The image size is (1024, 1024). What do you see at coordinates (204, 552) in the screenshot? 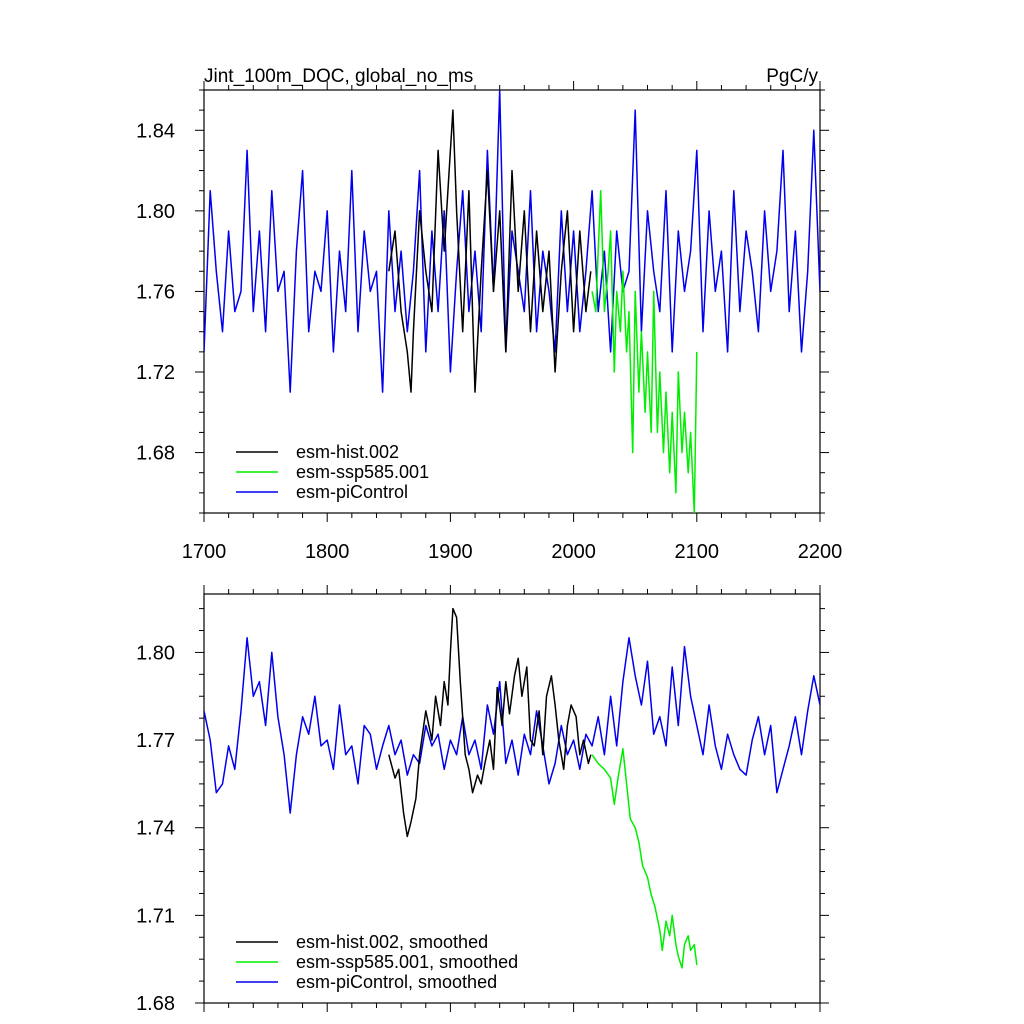
I see `x-tick-label: 1700` at bounding box center [204, 552].